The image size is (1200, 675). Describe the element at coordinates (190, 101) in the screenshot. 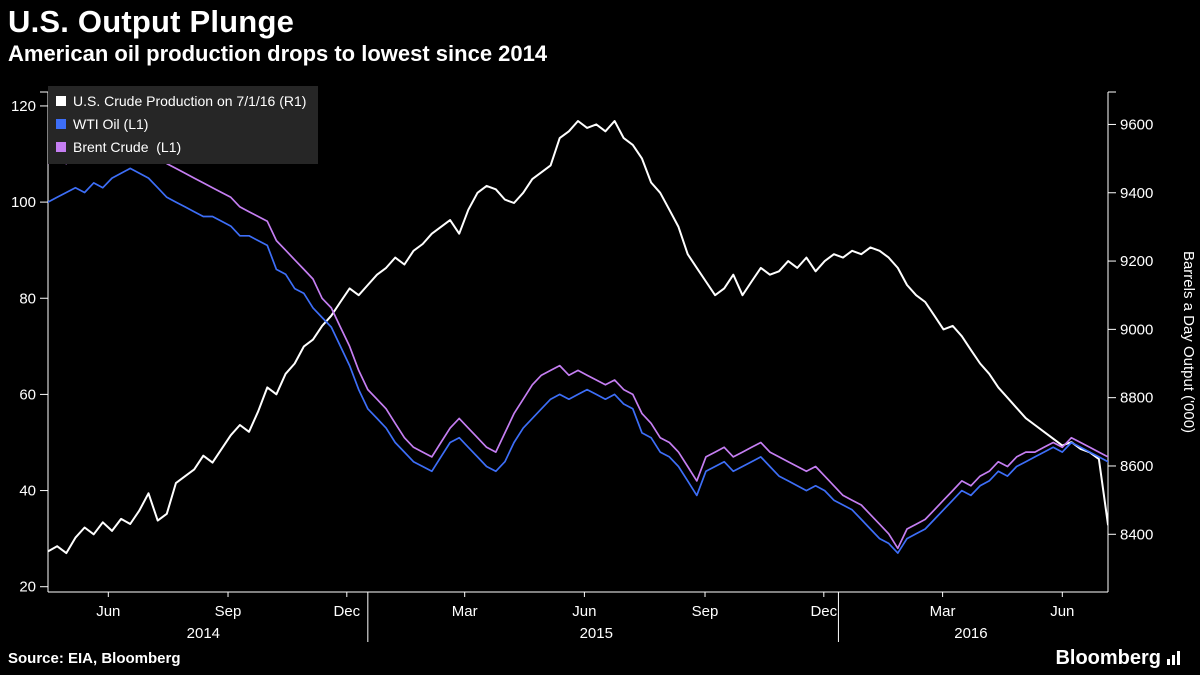

I see `legend-label-production: U.S. Crude Production on 7/1/16 (R1)` at that location.